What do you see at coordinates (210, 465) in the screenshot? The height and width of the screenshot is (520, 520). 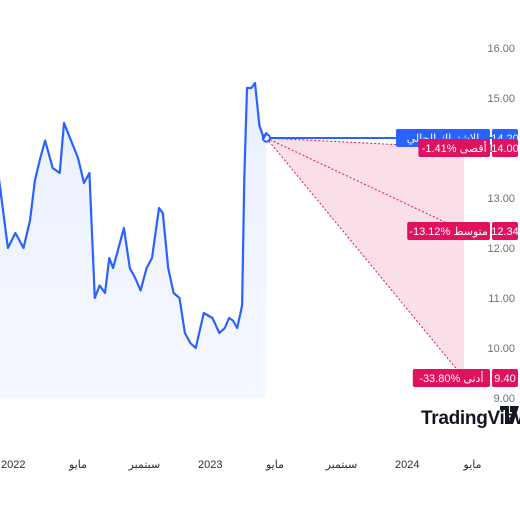 I see `x-tick-label: 2023` at bounding box center [210, 465].